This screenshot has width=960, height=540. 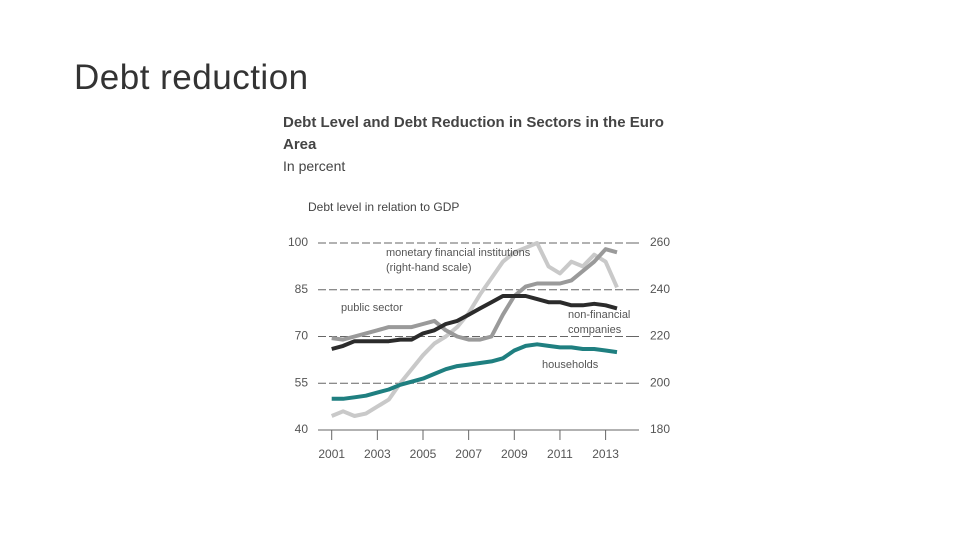 I want to click on y2-tick-label: 180, so click(x=660, y=429).